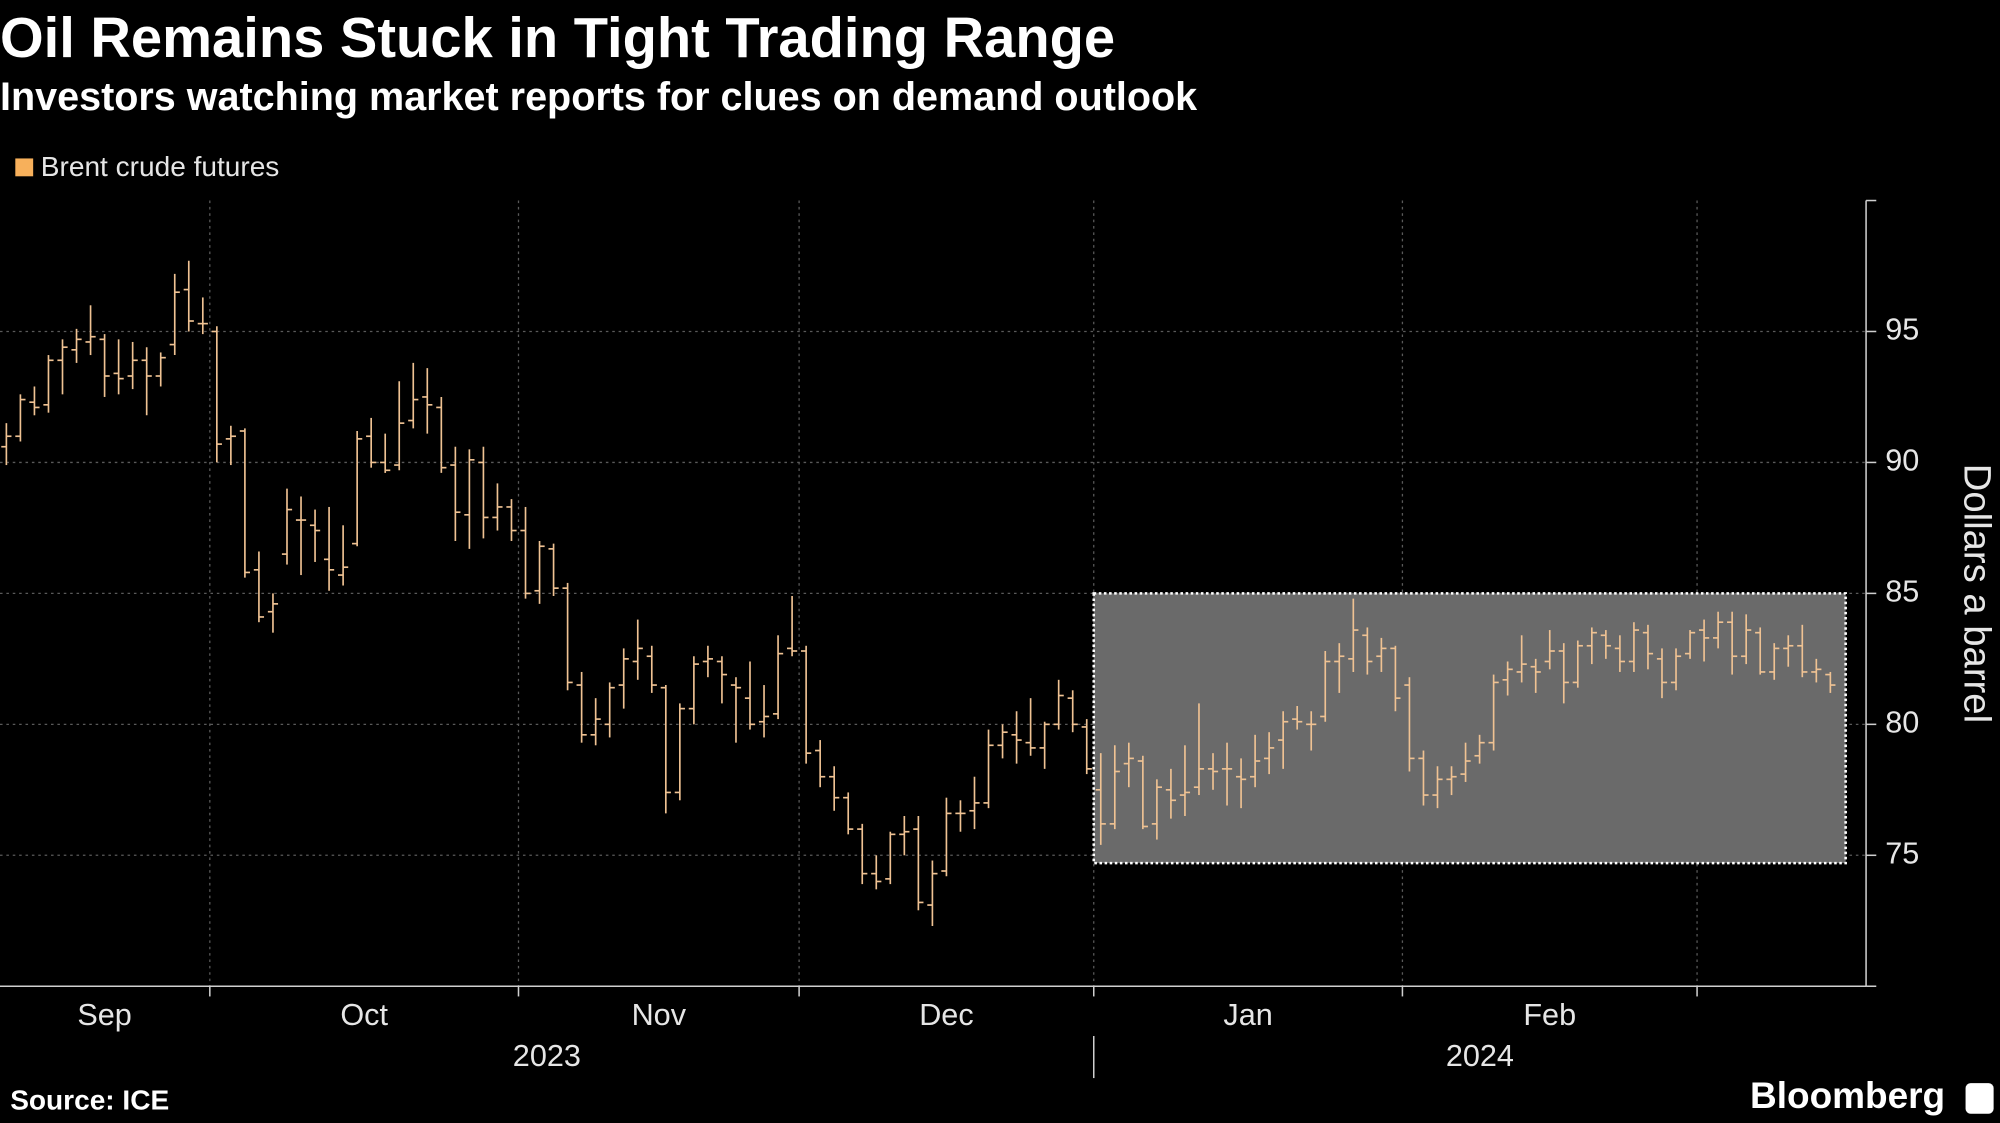 The image size is (2000, 1123). What do you see at coordinates (104, 1015) in the screenshot?
I see `x-tick-label: Sep` at bounding box center [104, 1015].